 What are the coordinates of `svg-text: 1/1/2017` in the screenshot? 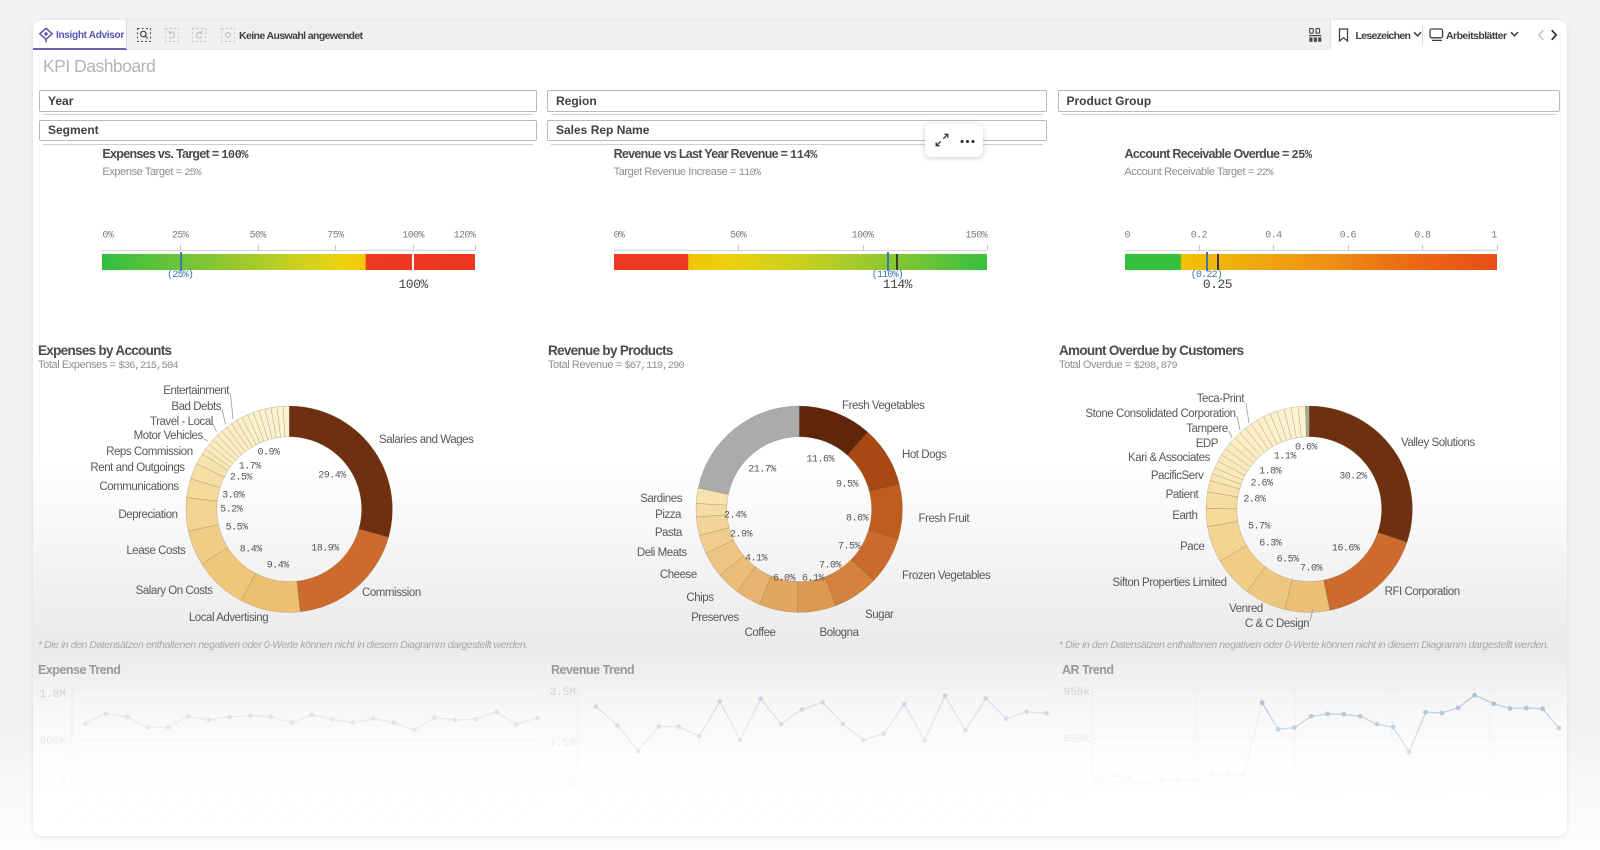 It's located at (1516, 792).